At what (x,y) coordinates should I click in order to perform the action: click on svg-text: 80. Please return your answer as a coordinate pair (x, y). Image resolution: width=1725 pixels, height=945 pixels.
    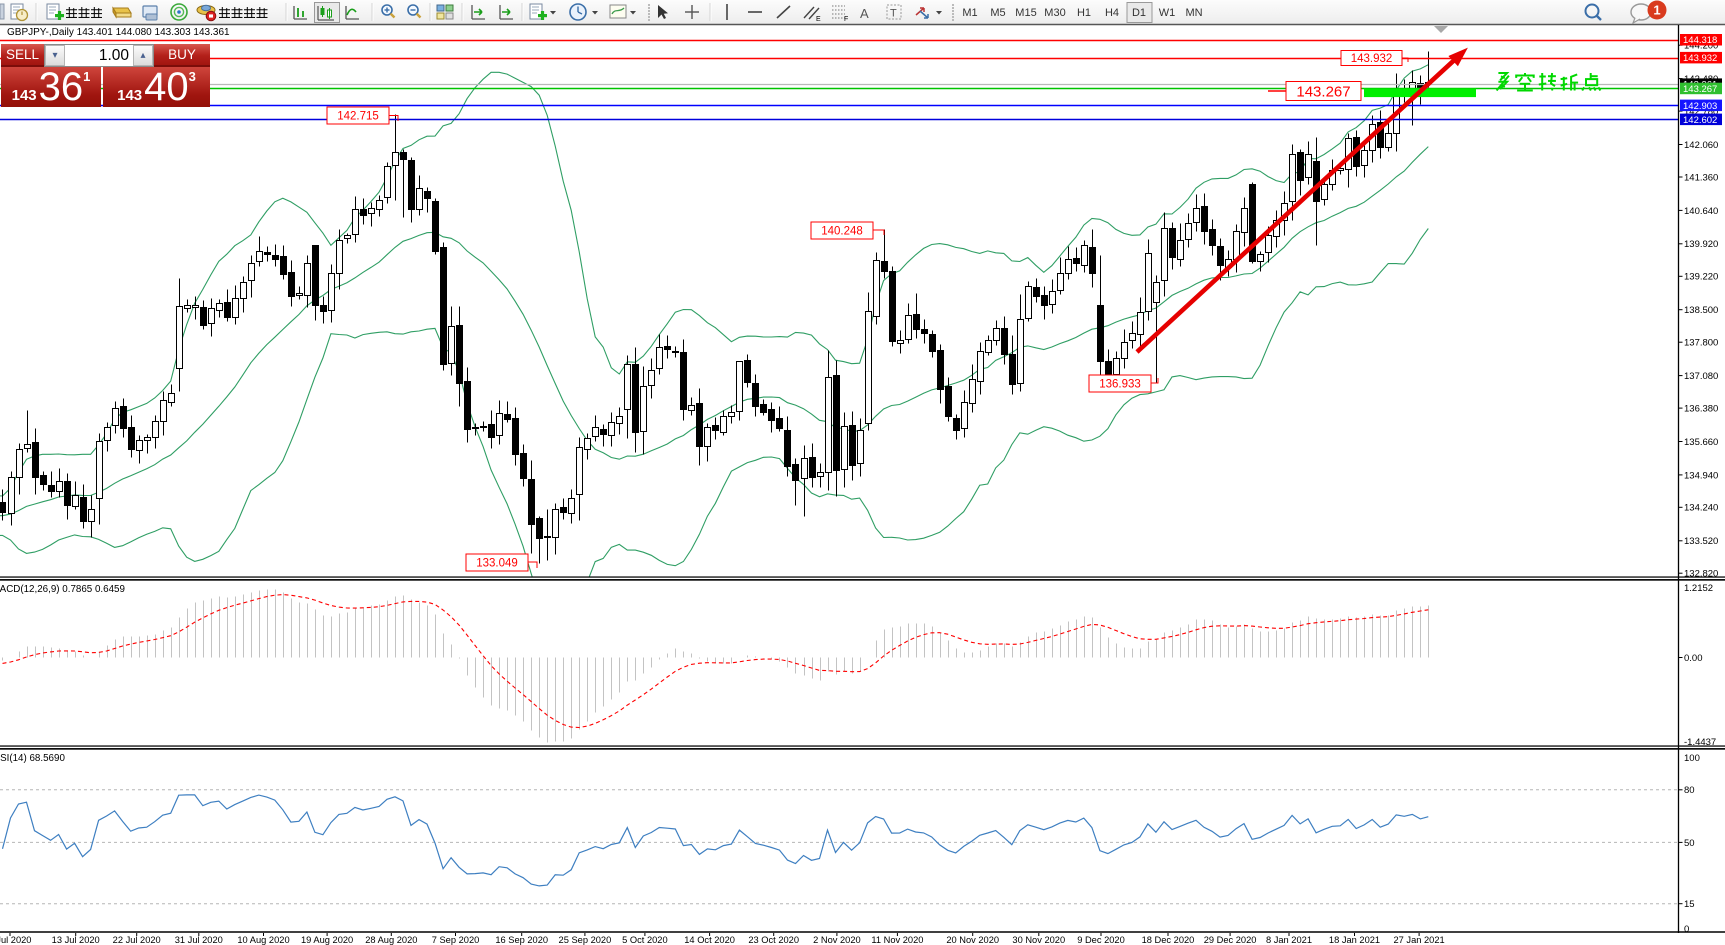
    Looking at the image, I should click on (1689, 790).